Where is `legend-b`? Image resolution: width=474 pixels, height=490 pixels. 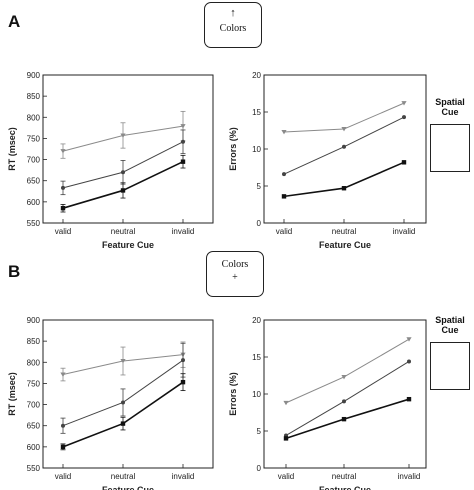
legend-b is located at coordinates (450, 366).